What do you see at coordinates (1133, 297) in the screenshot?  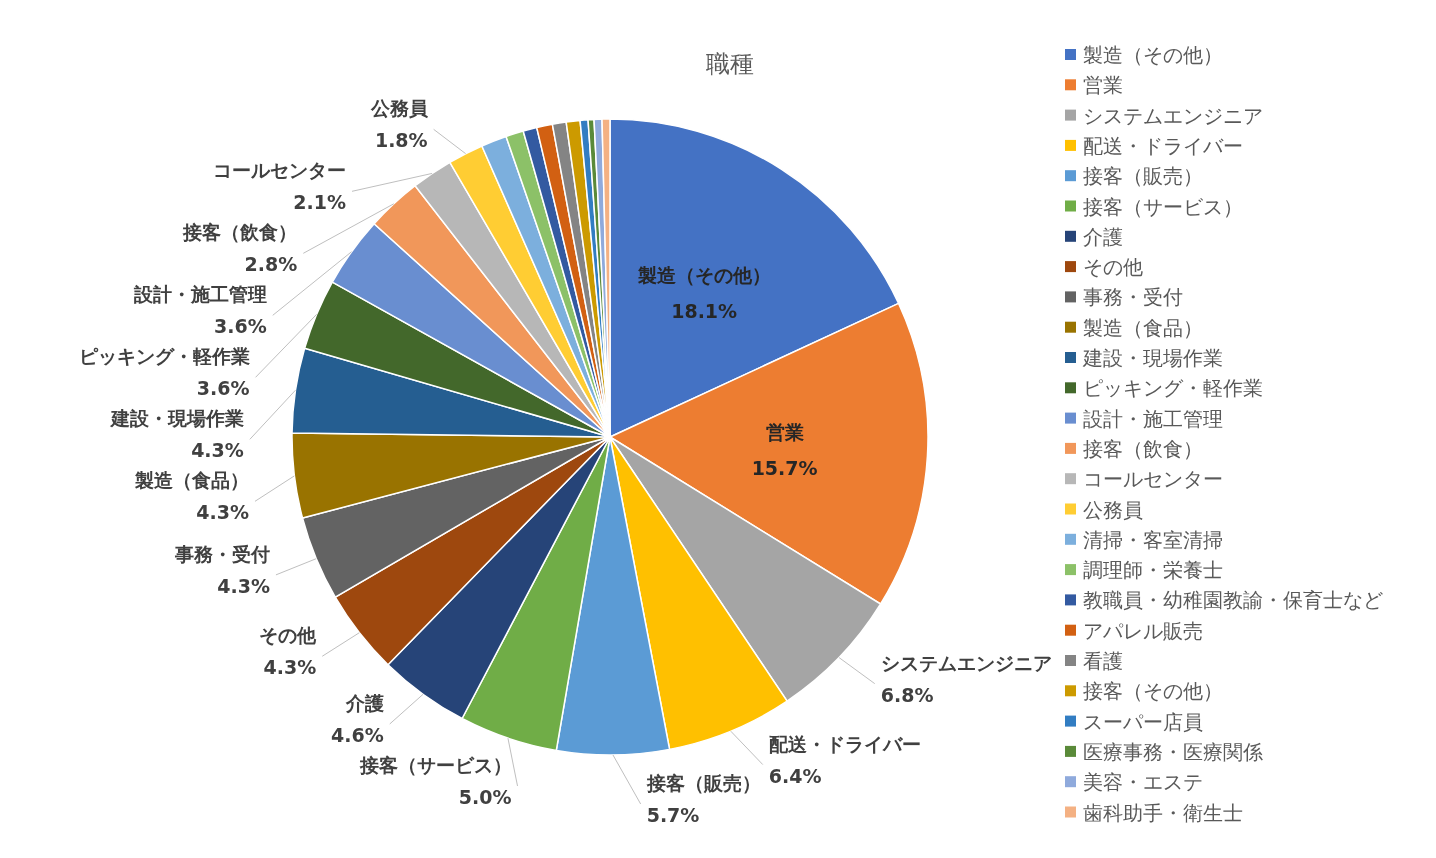 I see `legend-label: 事務・受付` at bounding box center [1133, 297].